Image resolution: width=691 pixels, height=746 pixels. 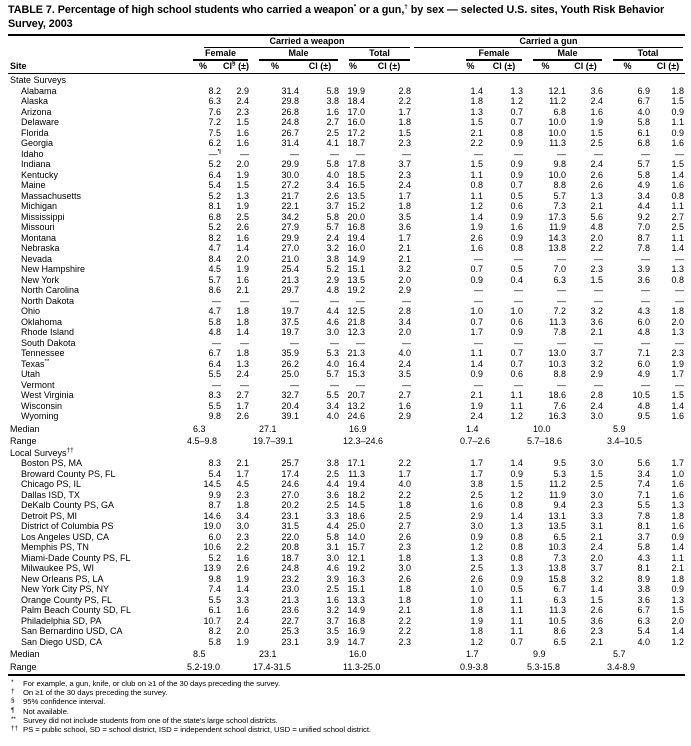 What do you see at coordinates (25, 428) in the screenshot?
I see `median-label: Median` at bounding box center [25, 428].